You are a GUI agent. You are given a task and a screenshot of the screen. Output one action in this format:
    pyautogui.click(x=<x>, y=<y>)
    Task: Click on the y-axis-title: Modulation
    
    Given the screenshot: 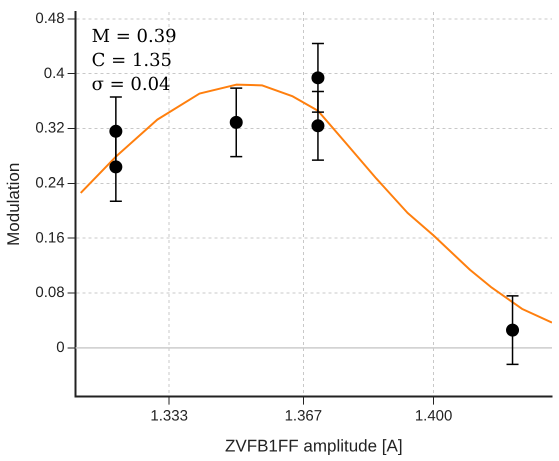 What is the action you would take?
    pyautogui.click(x=13, y=204)
    